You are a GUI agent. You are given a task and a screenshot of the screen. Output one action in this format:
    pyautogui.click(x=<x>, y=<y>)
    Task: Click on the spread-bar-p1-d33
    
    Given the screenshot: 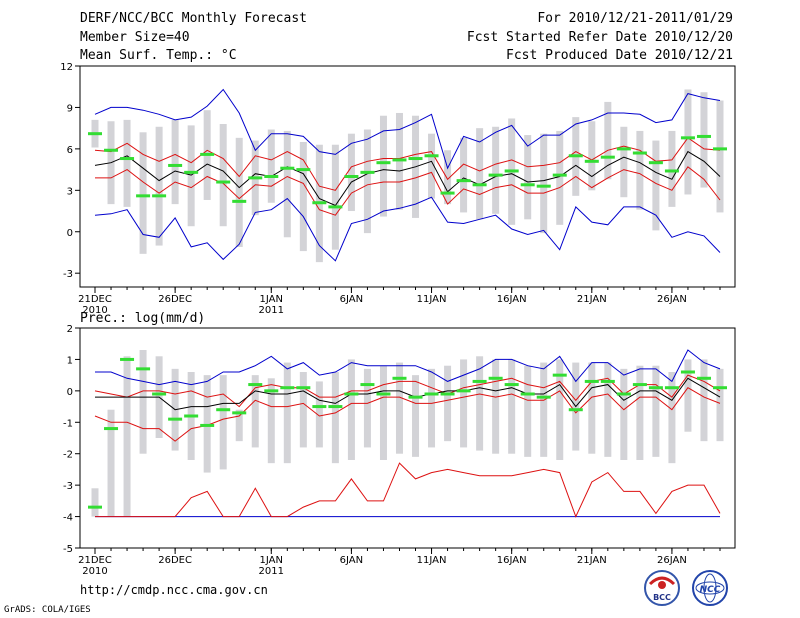 What is the action you would take?
    pyautogui.click(x=608, y=140)
    